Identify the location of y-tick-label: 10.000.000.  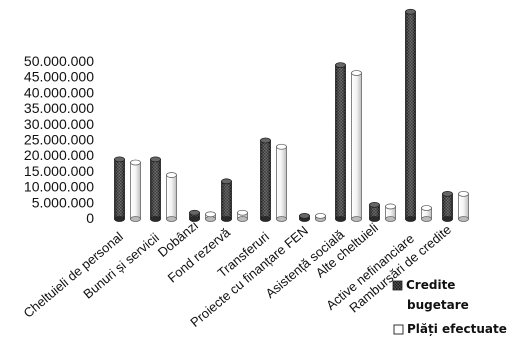
(59, 187).